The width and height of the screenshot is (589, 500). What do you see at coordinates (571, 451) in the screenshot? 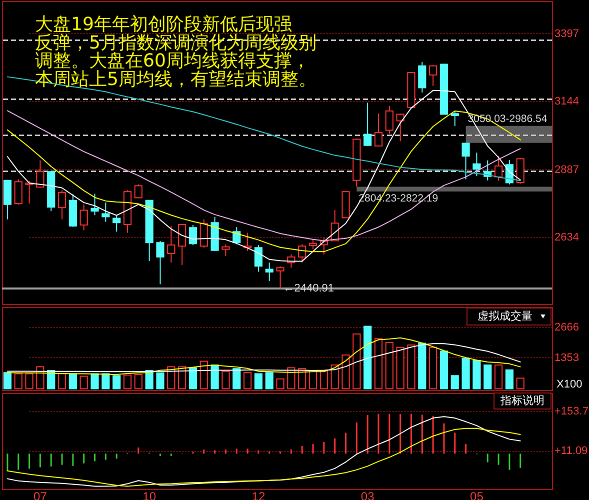
I see `y-tick-label: +11.09` at bounding box center [571, 451].